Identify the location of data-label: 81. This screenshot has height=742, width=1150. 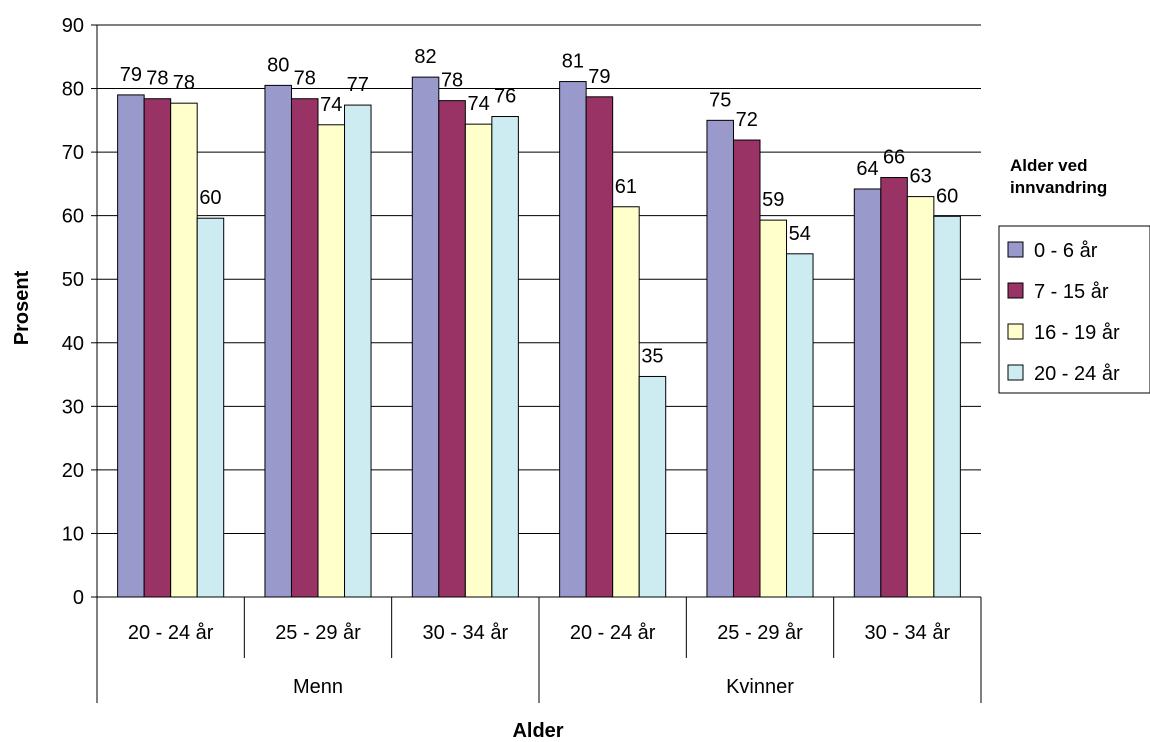
(573, 62).